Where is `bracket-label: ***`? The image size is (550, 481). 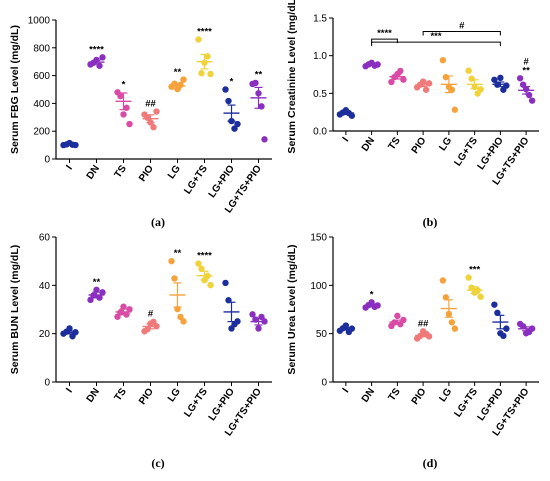
bracket-label: *** is located at coordinates (435, 36).